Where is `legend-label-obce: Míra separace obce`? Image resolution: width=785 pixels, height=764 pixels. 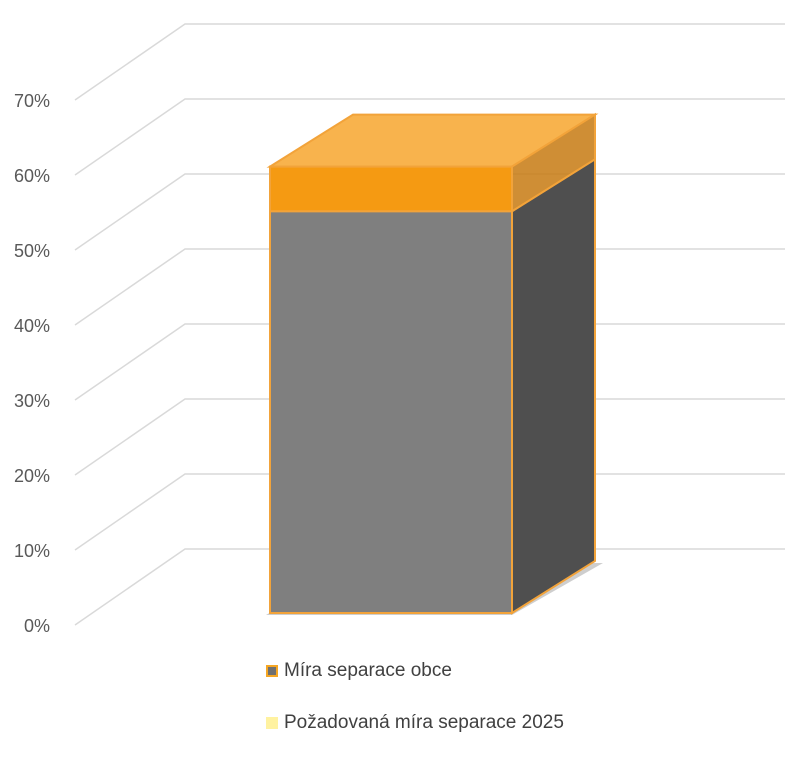
legend-label-obce: Míra separace obce is located at coordinates (368, 670).